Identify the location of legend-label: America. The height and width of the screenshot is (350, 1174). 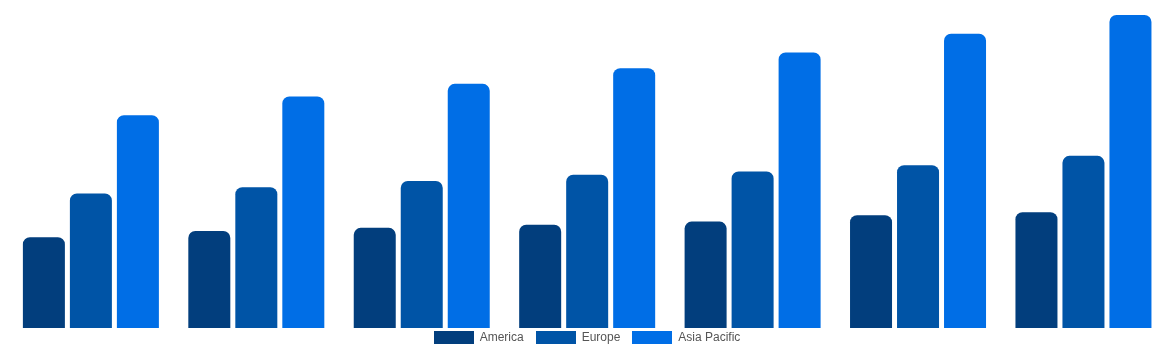
(501, 337).